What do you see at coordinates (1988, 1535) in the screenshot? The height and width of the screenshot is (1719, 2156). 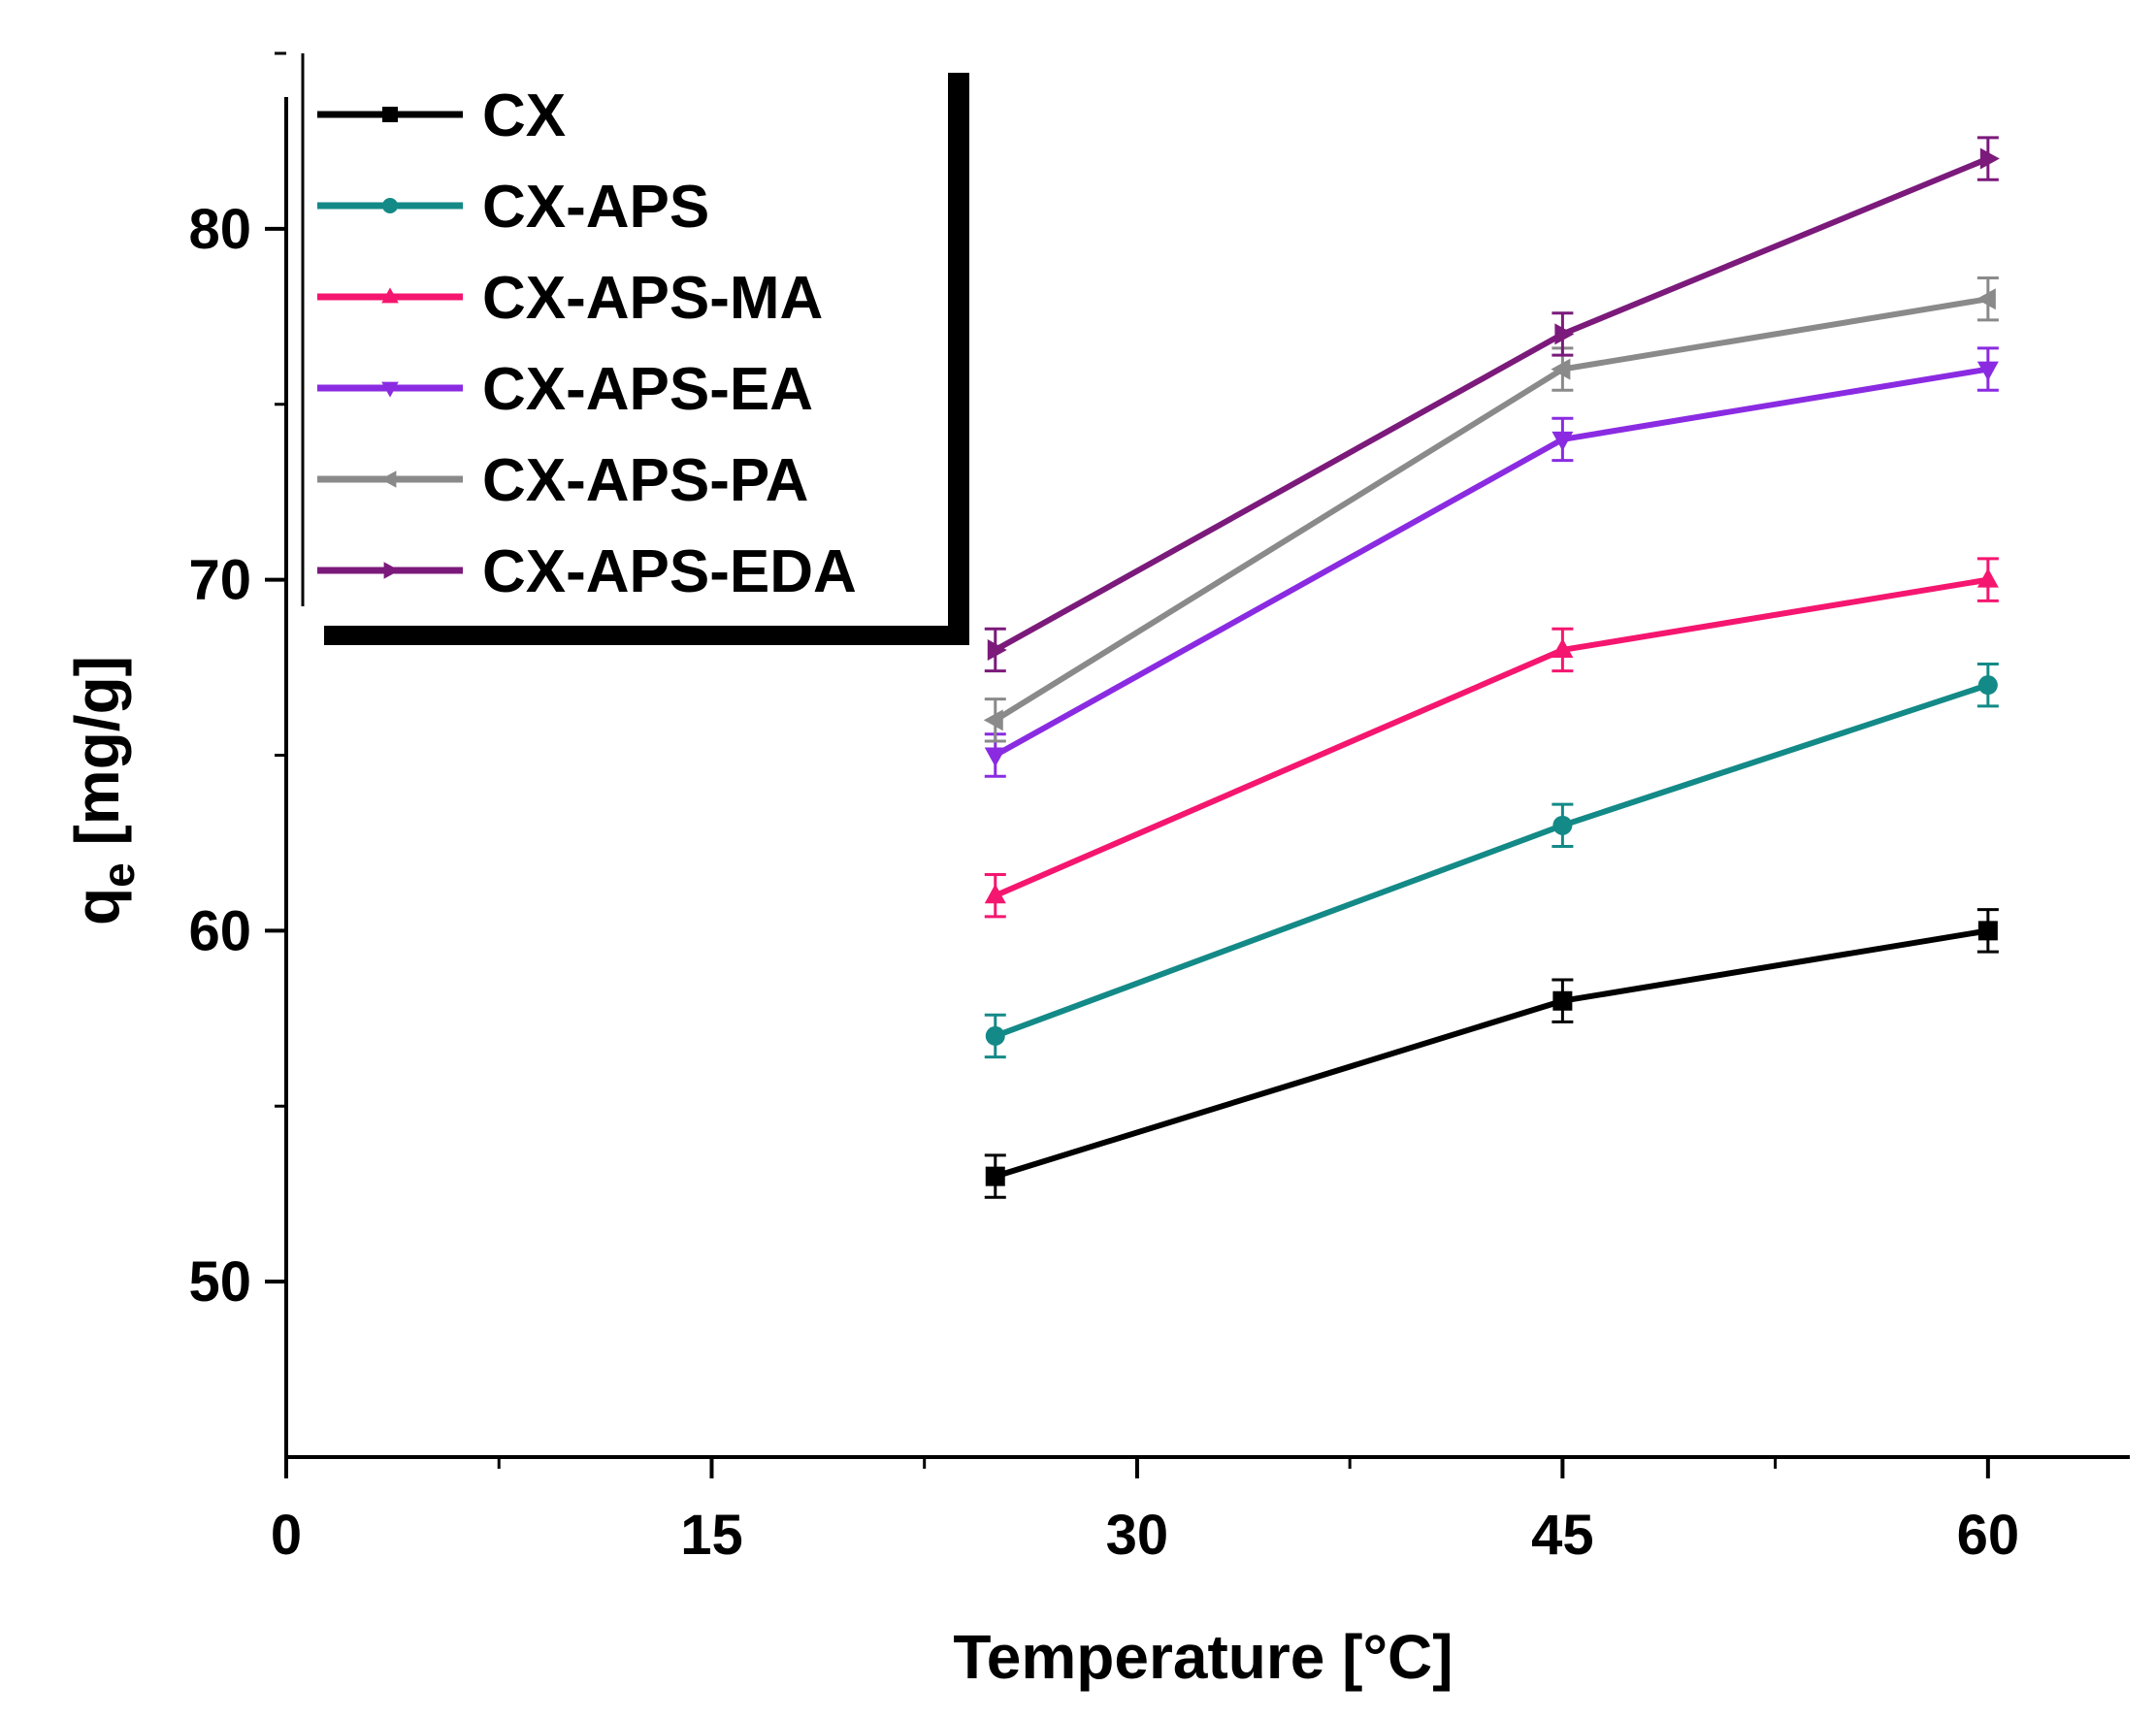 I see `x-tick-label: 60` at bounding box center [1988, 1535].